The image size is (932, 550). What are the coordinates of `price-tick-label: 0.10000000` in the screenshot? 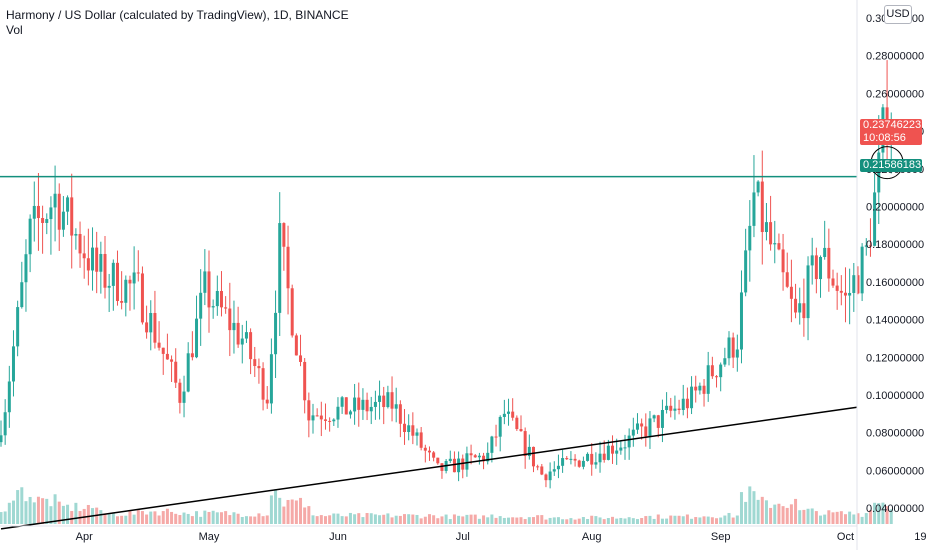 It's located at (895, 396).